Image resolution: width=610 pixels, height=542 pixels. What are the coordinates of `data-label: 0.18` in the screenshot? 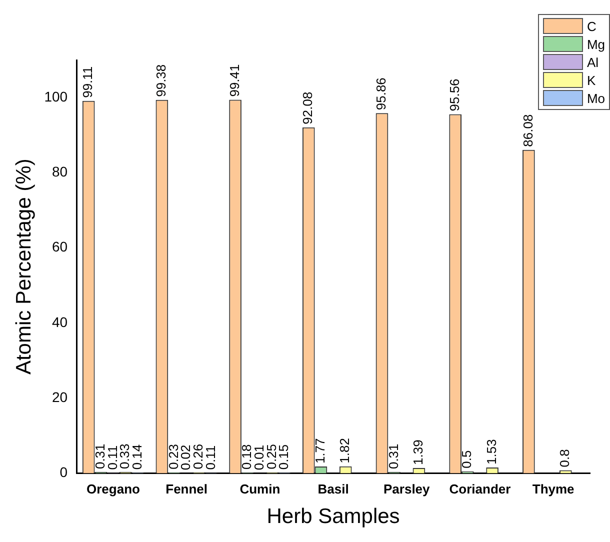 It's located at (246, 457).